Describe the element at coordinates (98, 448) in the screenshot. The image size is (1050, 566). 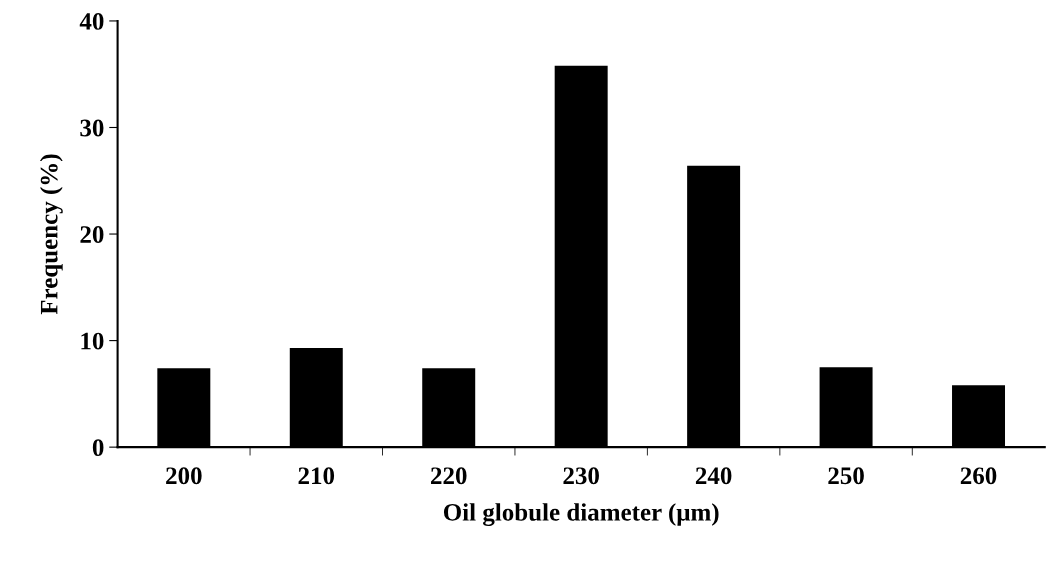
I see `y-tick-label: 0` at that location.